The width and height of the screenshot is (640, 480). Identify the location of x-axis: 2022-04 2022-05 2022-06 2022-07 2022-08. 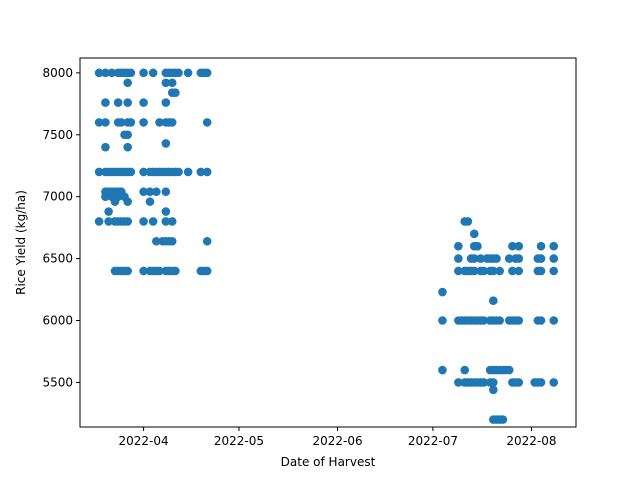
(338, 437).